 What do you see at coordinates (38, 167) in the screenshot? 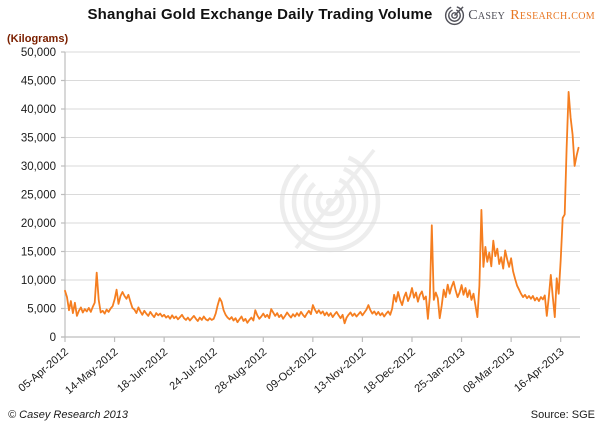
I see `y-tick-label: 30,000` at bounding box center [38, 167].